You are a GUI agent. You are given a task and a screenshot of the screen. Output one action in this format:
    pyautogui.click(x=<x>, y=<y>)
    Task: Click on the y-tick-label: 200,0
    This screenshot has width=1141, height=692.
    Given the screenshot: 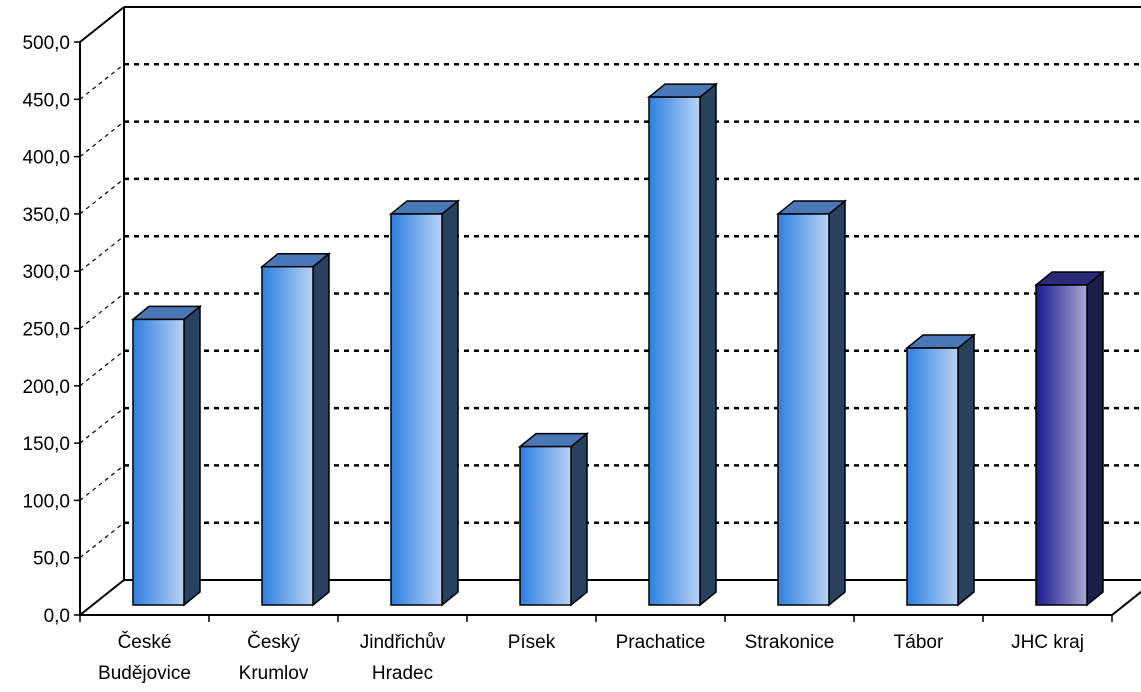 What is the action you would take?
    pyautogui.click(x=46, y=387)
    